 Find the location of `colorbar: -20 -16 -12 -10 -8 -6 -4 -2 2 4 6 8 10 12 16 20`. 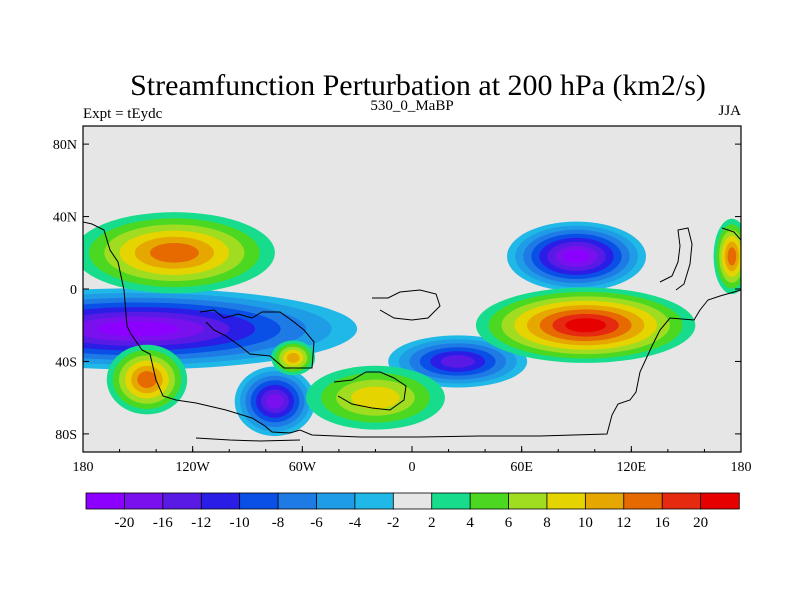

colorbar: -20 -16 -12 -10 -8 -6 -4 -2 2 4 6 8 10 12 16 20 is located at coordinates (412, 511).